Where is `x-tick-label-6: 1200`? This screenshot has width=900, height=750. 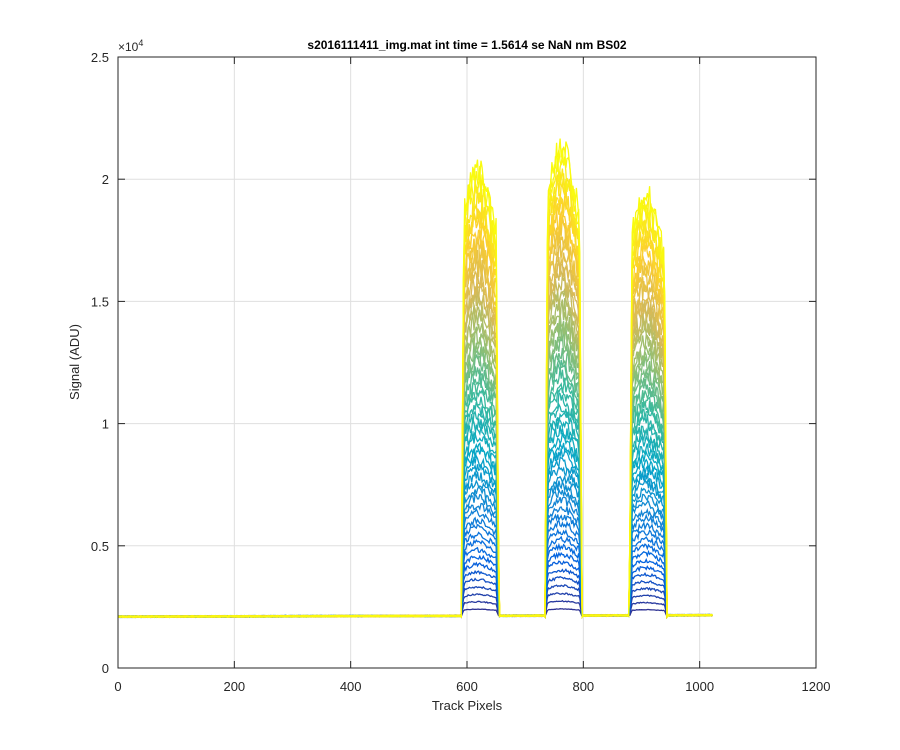
x-tick-label-6: 1200 is located at coordinates (816, 686).